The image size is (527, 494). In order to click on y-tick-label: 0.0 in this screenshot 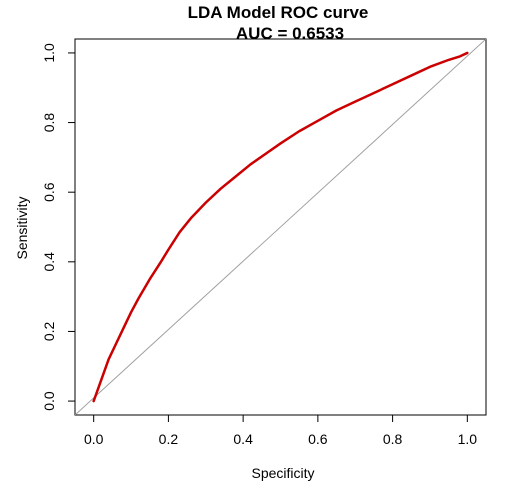, I will do `click(49, 401)`.